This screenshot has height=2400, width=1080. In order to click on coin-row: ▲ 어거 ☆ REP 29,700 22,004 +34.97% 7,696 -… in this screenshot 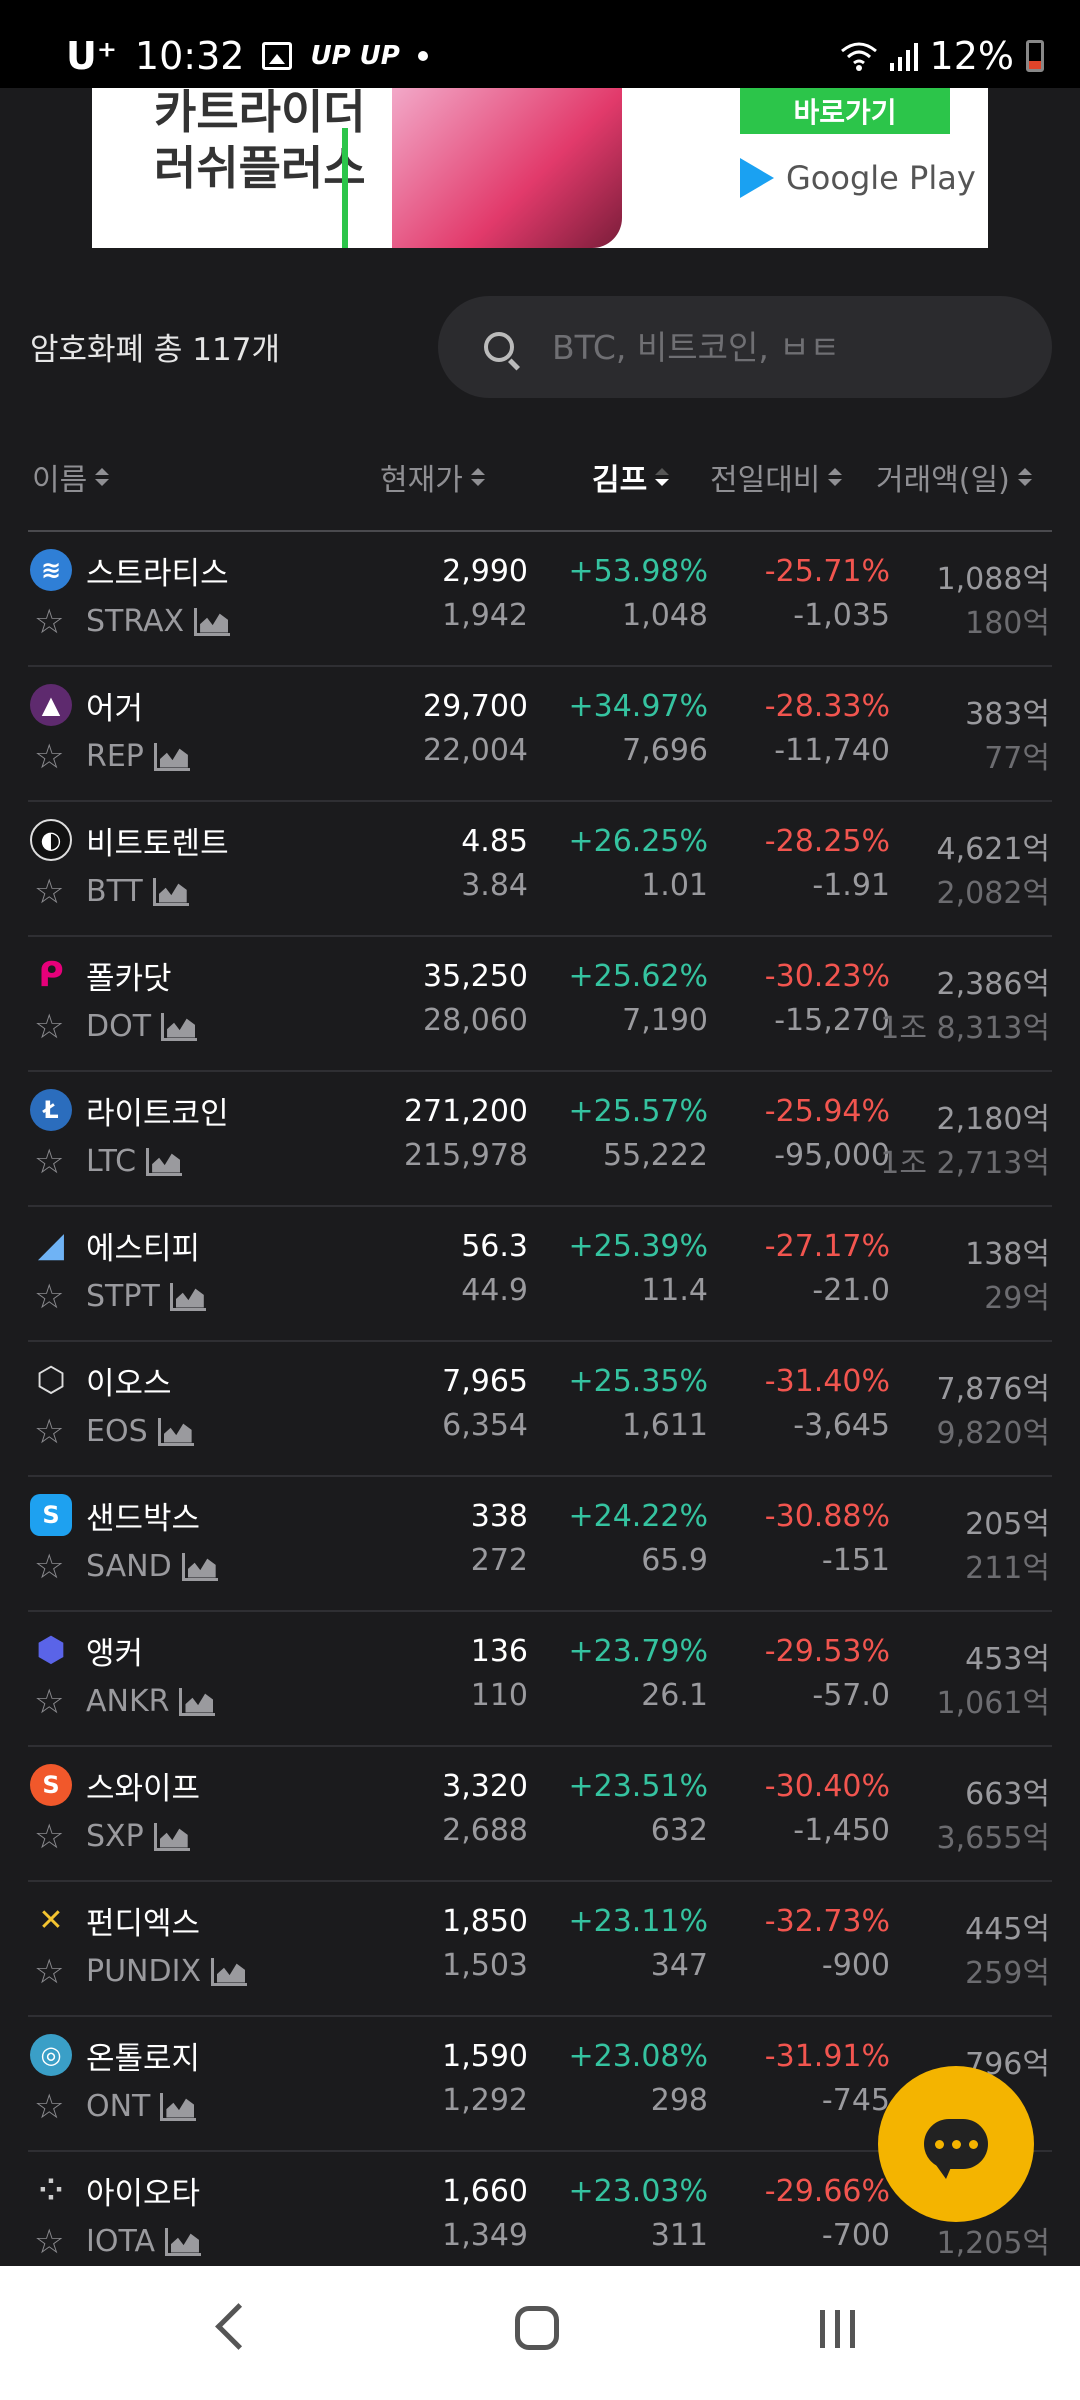, I will do `click(540, 734)`.